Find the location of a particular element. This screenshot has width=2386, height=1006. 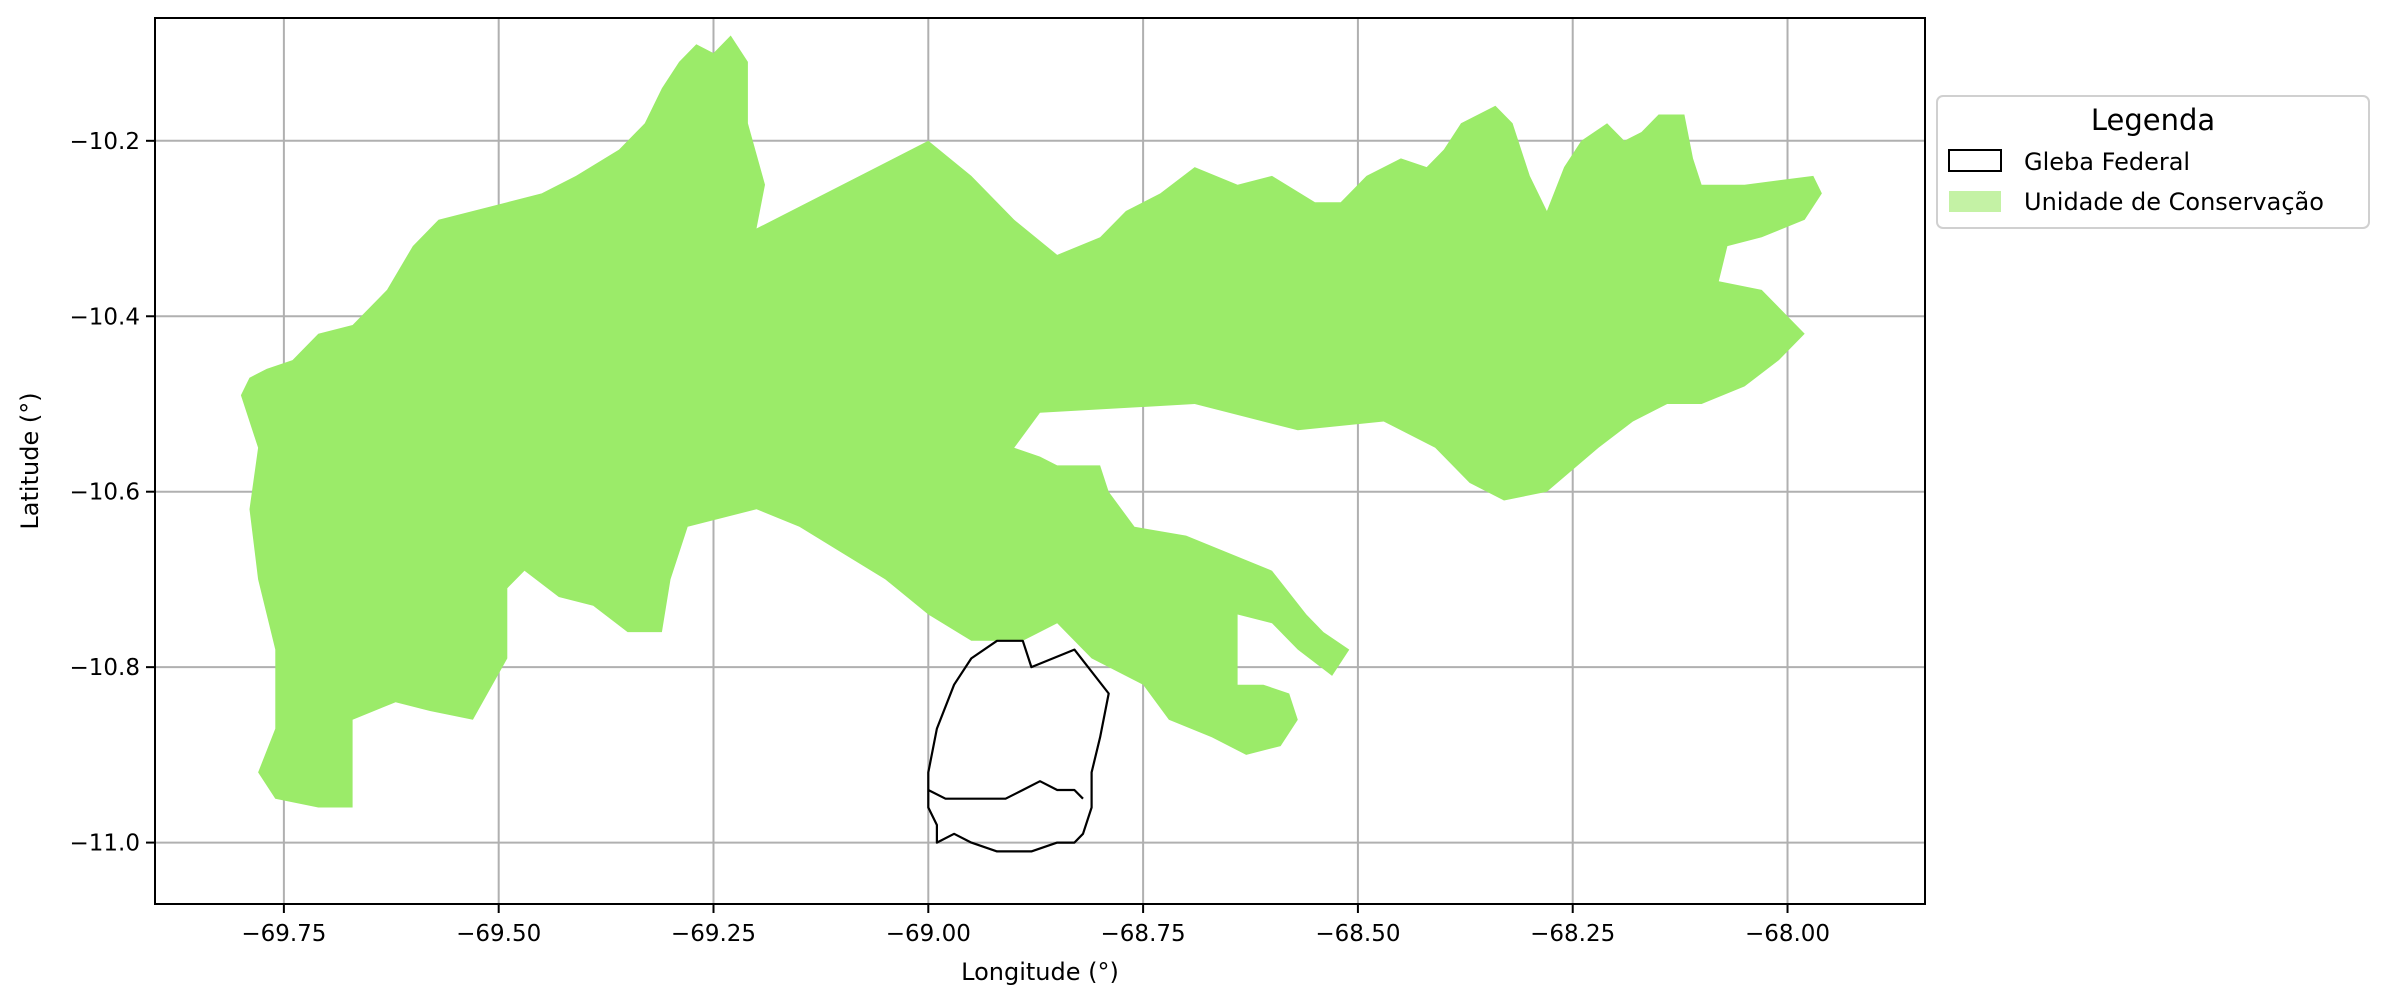

legend-label-unidade-conservacao: Unidade de Conservação is located at coordinates (2174, 202).